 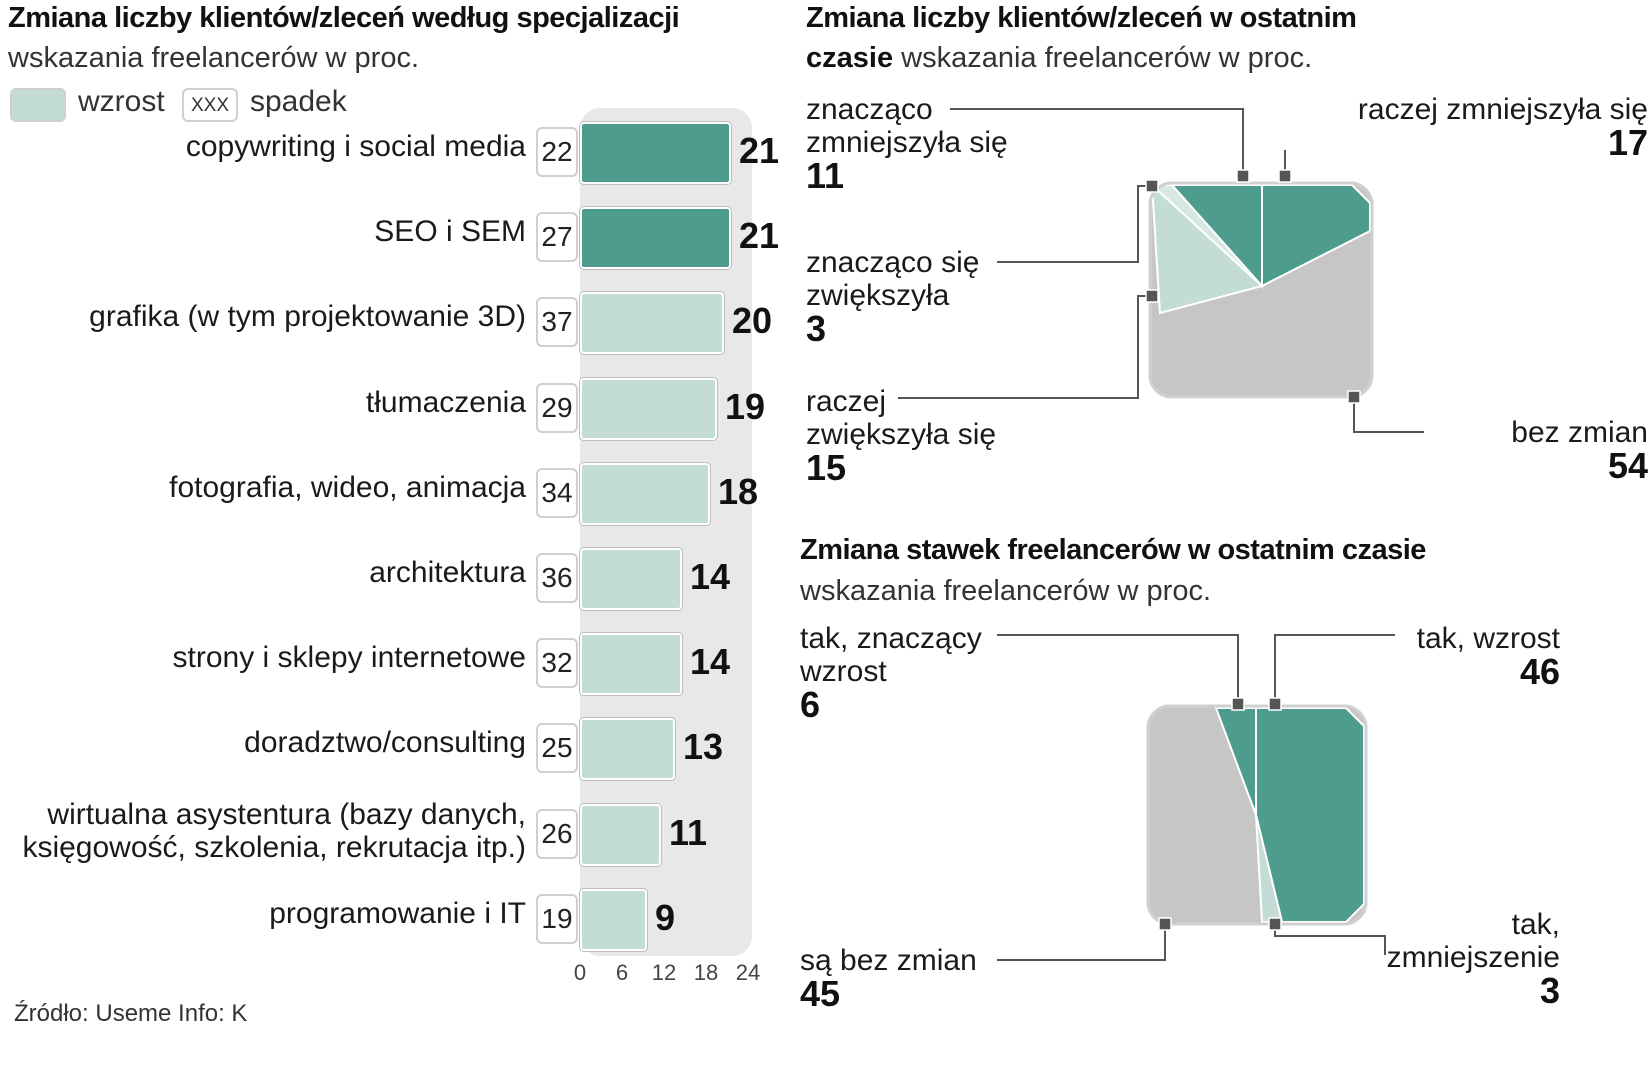 I want to click on bar-wzrost-value: 9, so click(x=665, y=917).